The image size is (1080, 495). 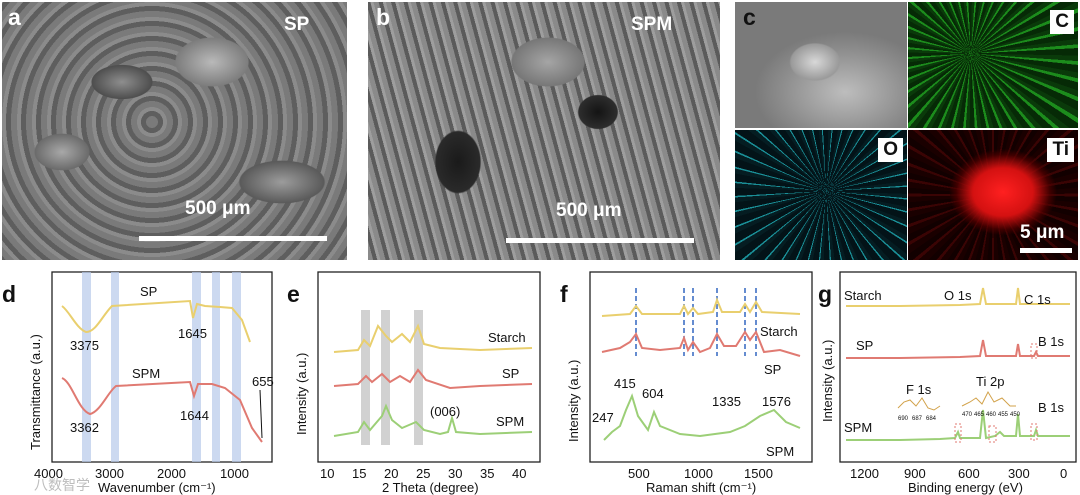 What do you see at coordinates (702, 417) in the screenshot?
I see `series-f-spm` at bounding box center [702, 417].